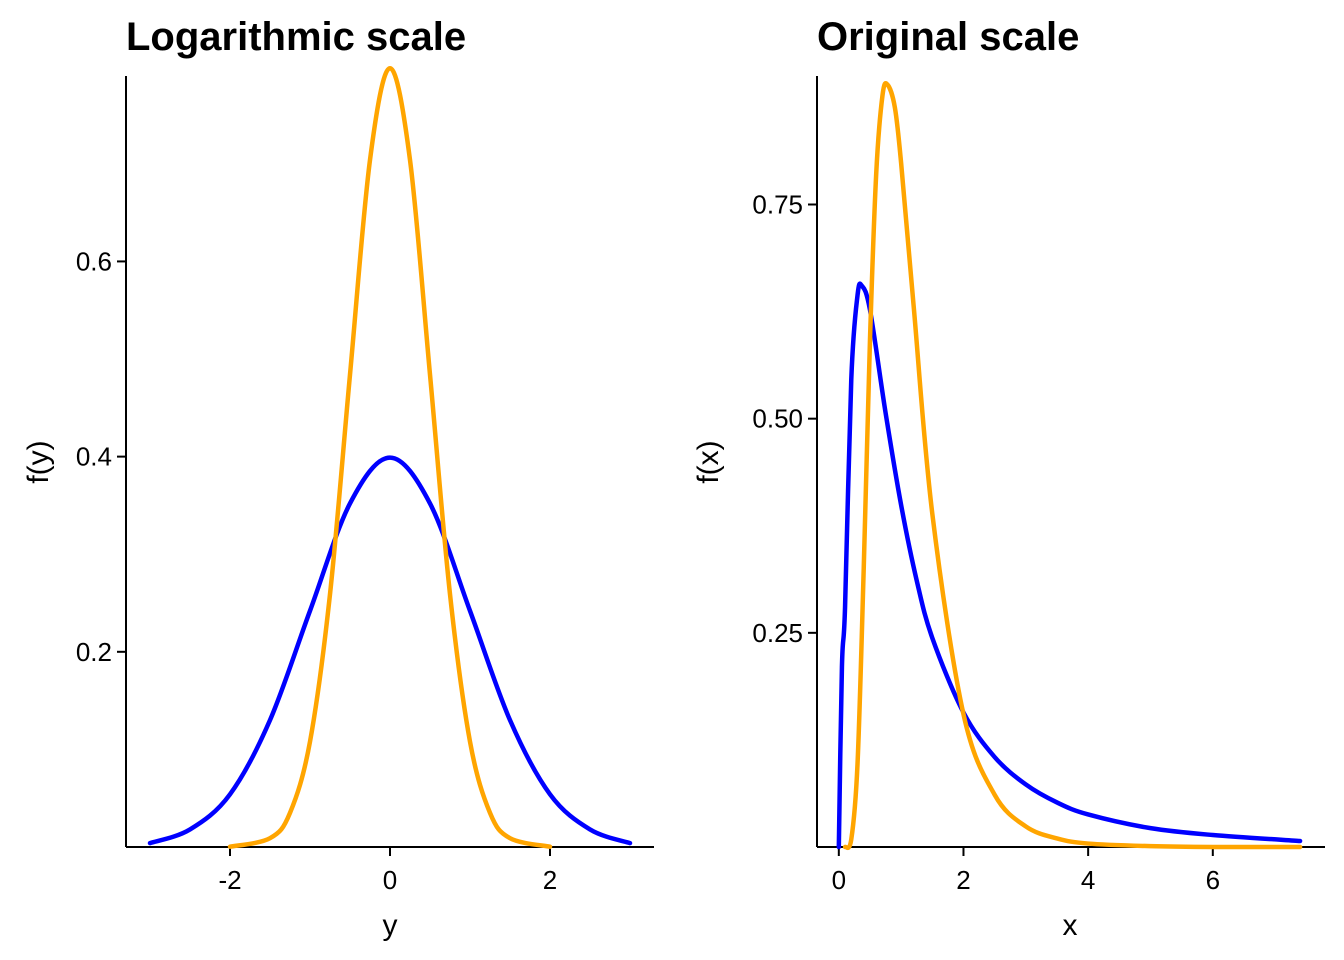  I want to click on x-tick-label: -2, so click(229, 880).